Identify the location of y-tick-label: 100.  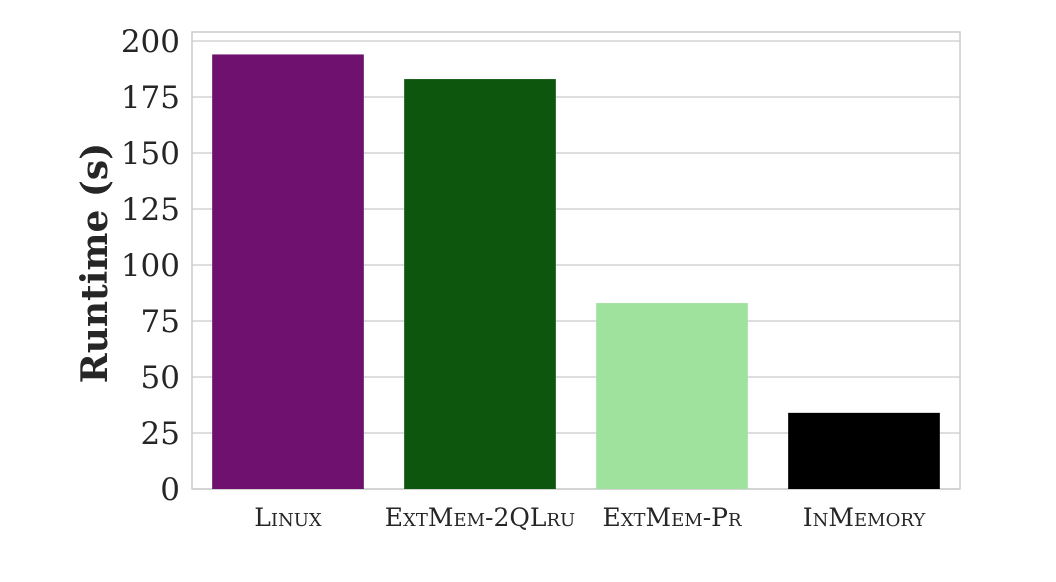
(150, 266).